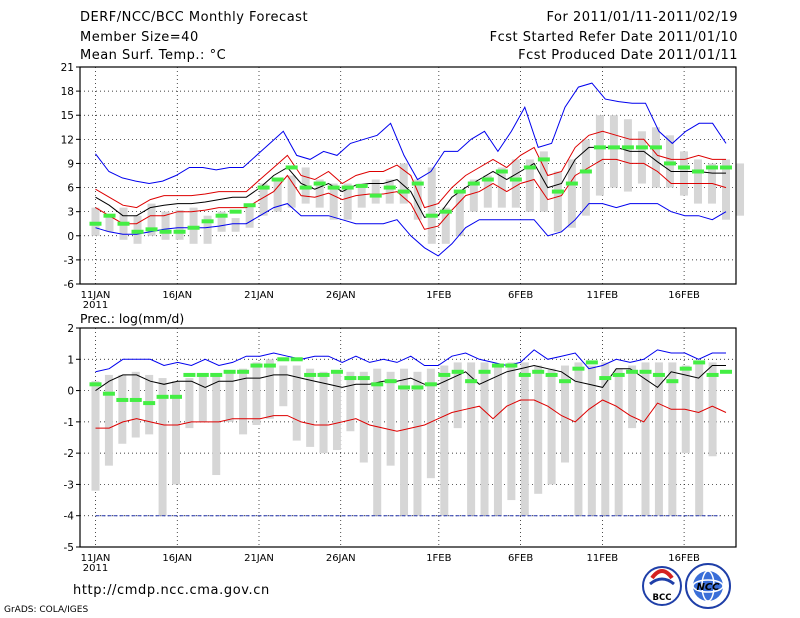 This screenshot has width=800, height=618. Describe the element at coordinates (69, 454) in the screenshot. I see `y-tick-label: -2` at that location.